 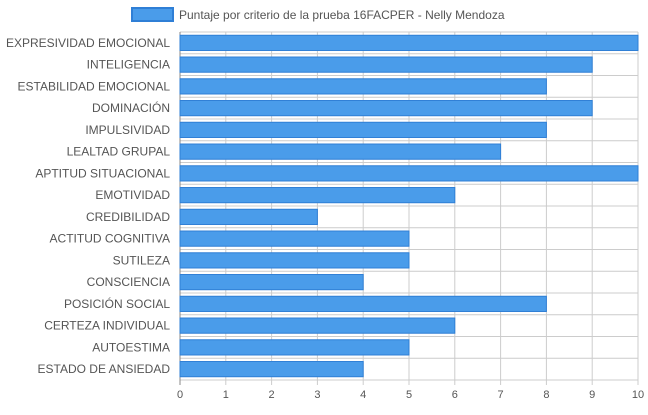 What do you see at coordinates (132, 195) in the screenshot?
I see `category-label: EMOTIVIDAD` at bounding box center [132, 195].